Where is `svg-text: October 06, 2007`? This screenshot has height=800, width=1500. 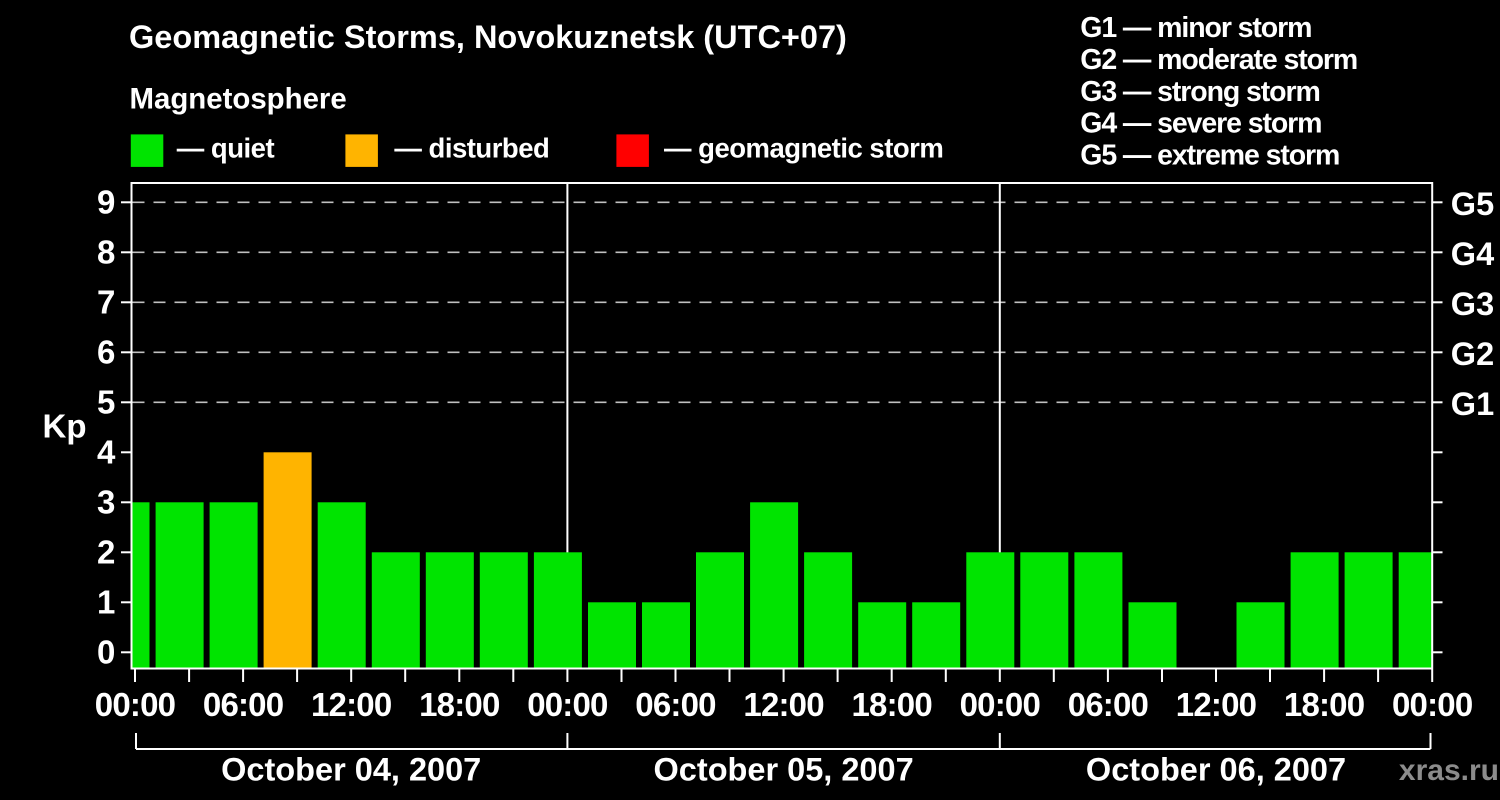
svg-text: October 06, 2007 is located at coordinates (1216, 770).